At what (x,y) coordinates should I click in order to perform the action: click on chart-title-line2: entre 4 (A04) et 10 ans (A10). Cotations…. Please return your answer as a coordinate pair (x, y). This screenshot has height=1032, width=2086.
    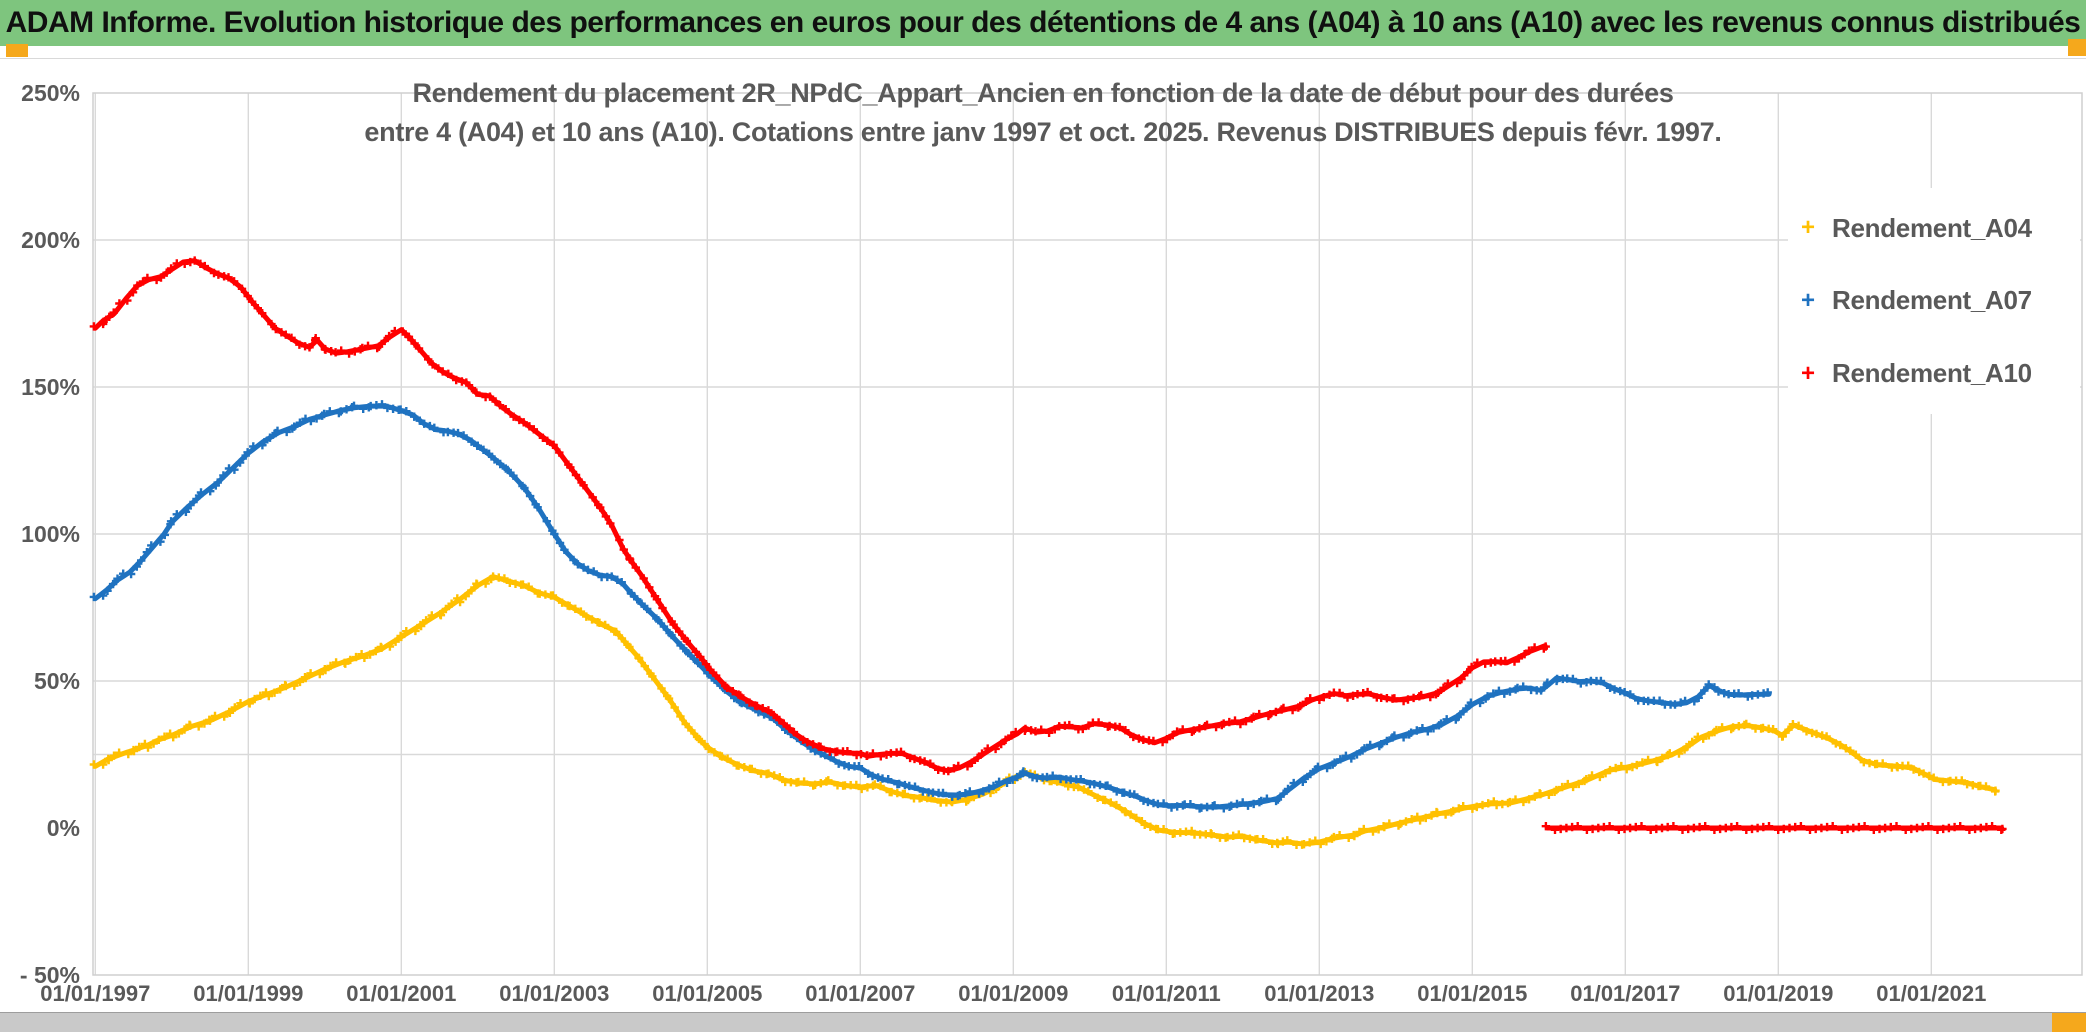
    Looking at the image, I should click on (1043, 132).